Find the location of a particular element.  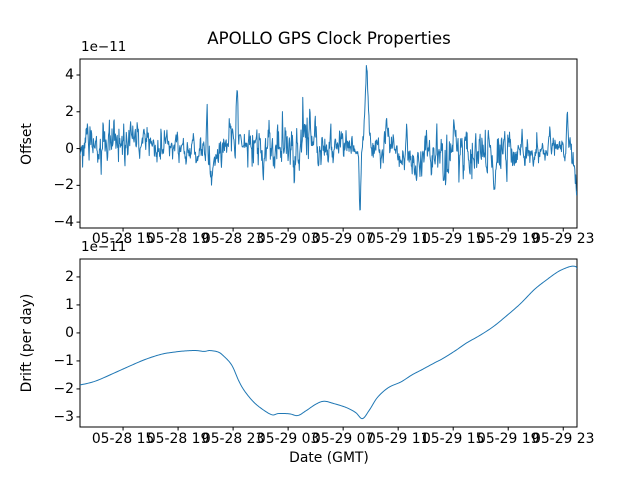

y-tick-label: 1 is located at coordinates (69, 304).